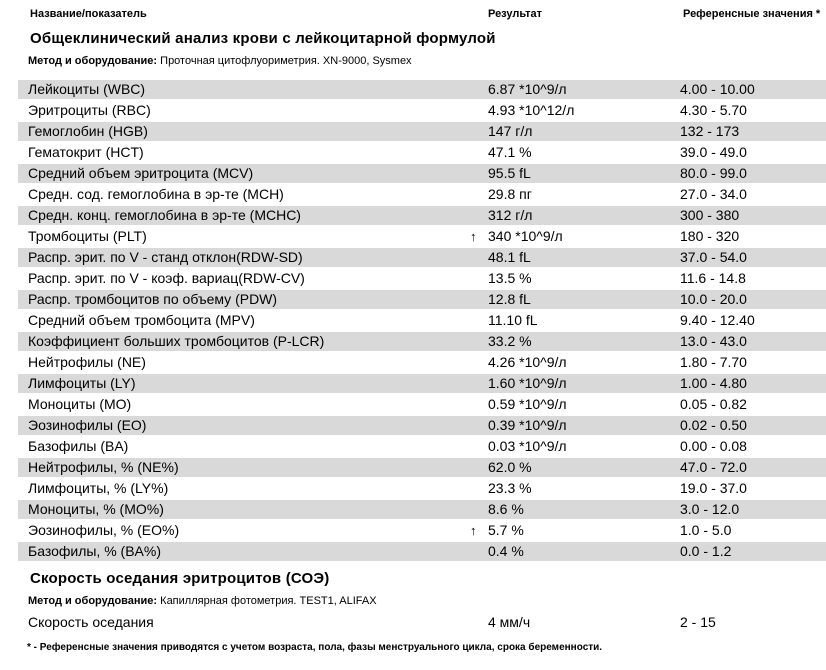 This screenshot has height=670, width=826. Describe the element at coordinates (510, 131) in the screenshot. I see `row-result: 147 г/л` at that location.